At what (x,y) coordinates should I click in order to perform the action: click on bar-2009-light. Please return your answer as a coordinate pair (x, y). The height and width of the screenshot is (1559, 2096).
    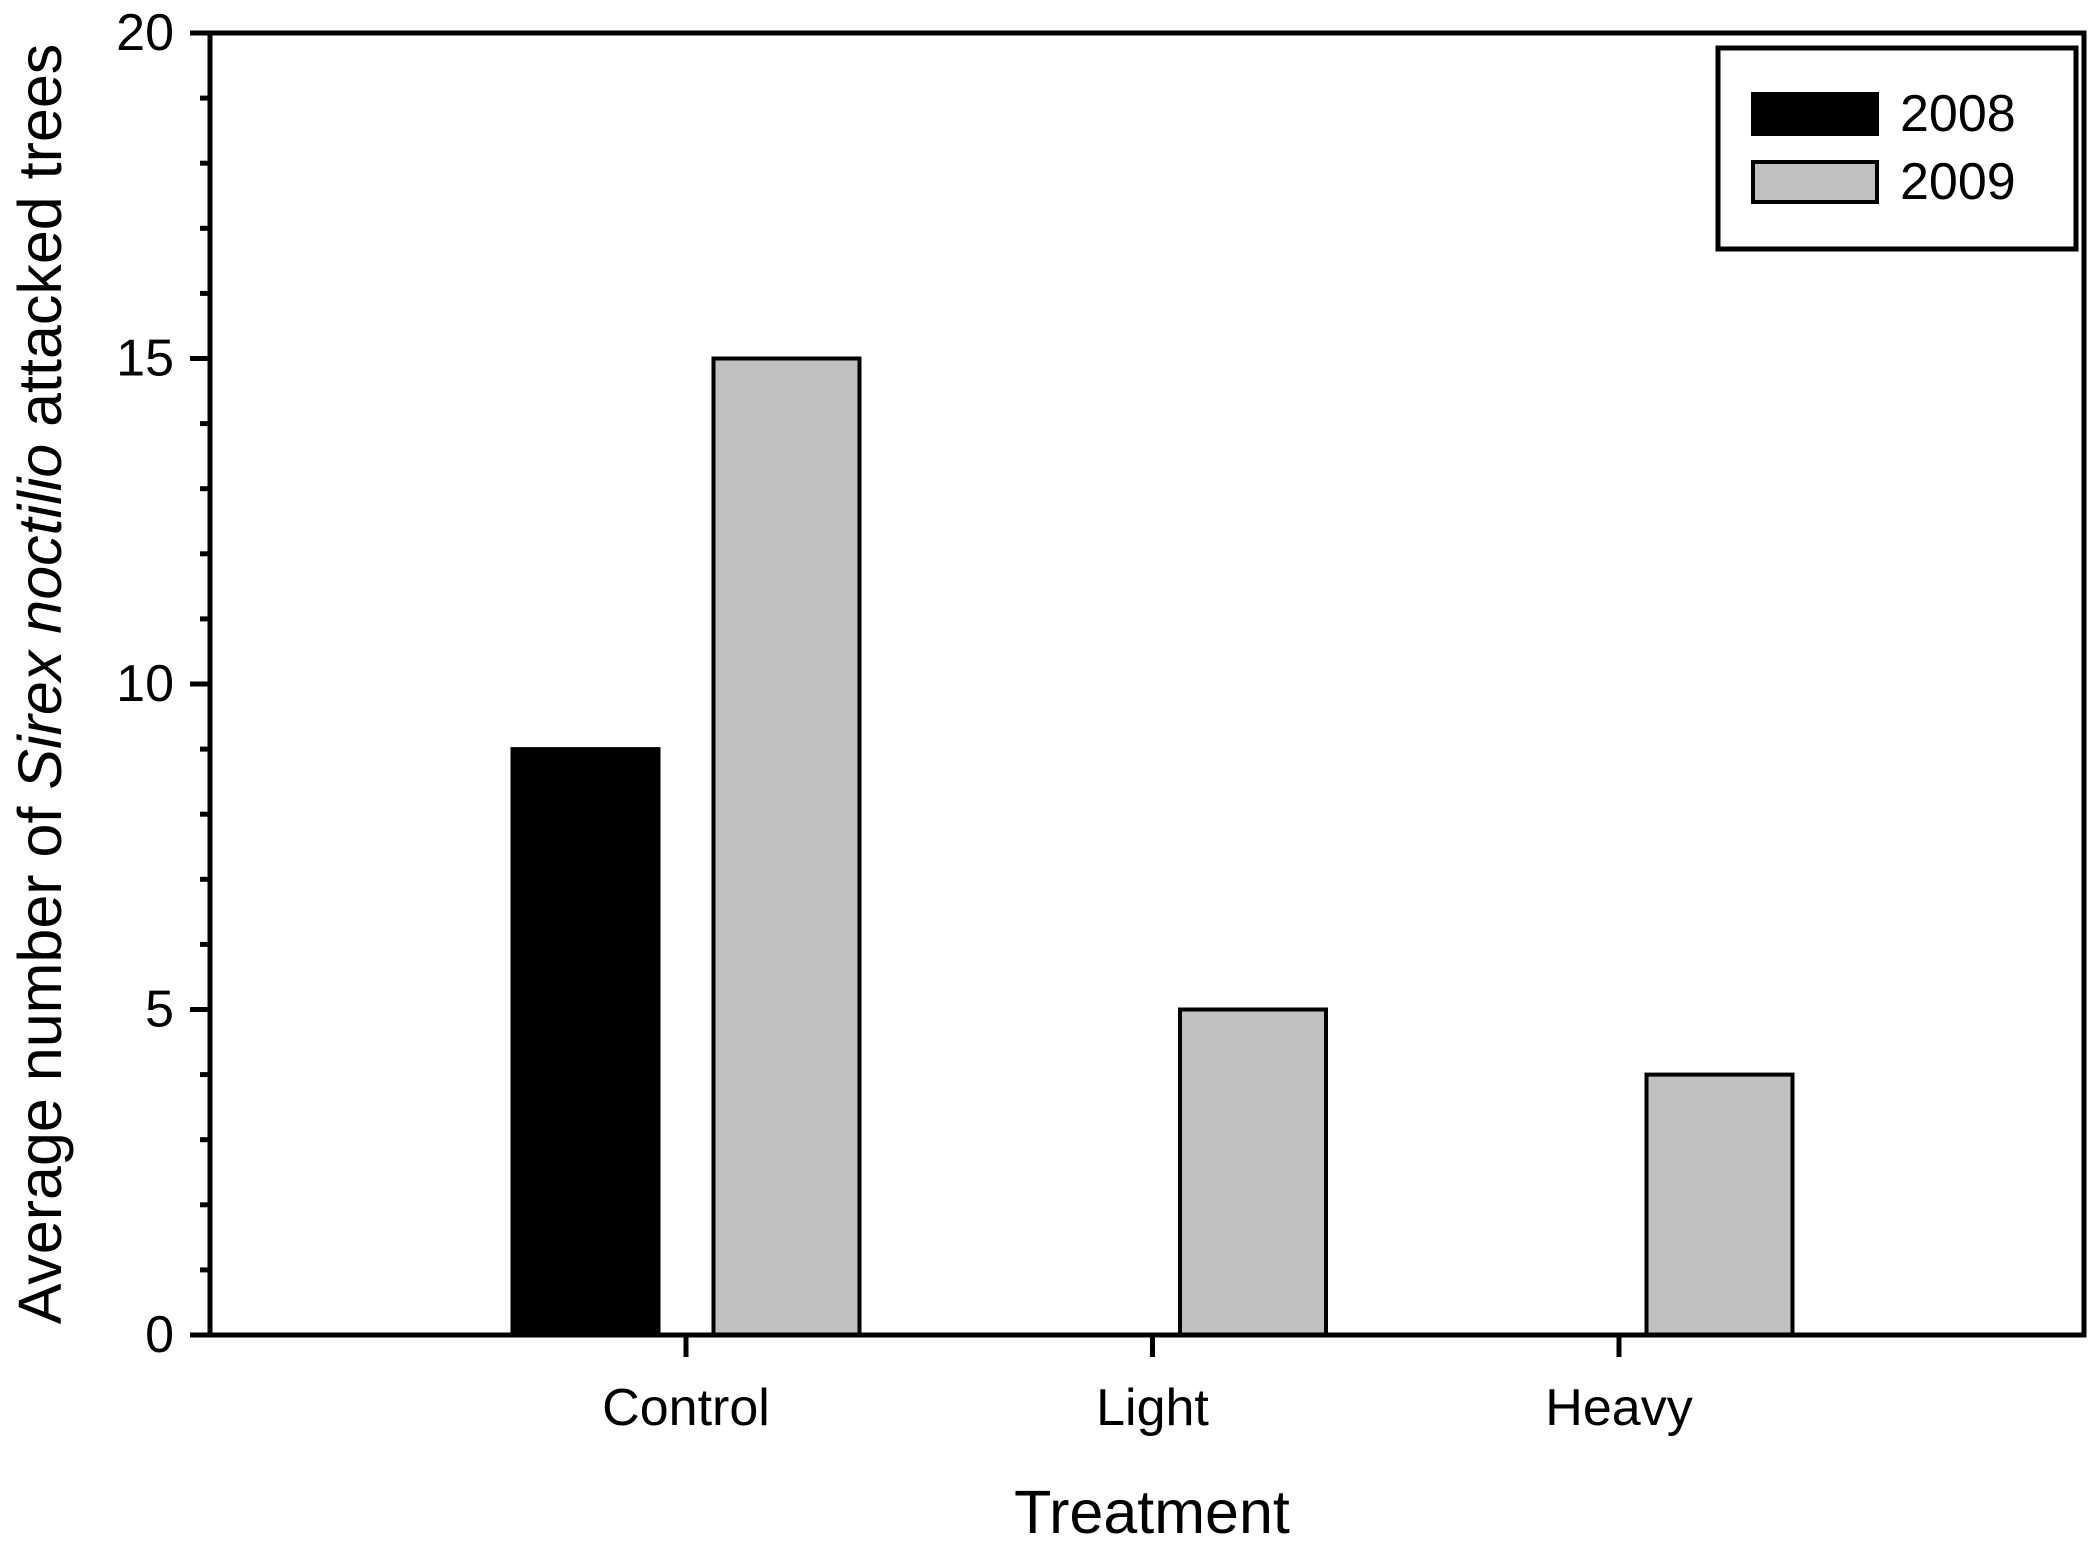
    Looking at the image, I should click on (1253, 1172).